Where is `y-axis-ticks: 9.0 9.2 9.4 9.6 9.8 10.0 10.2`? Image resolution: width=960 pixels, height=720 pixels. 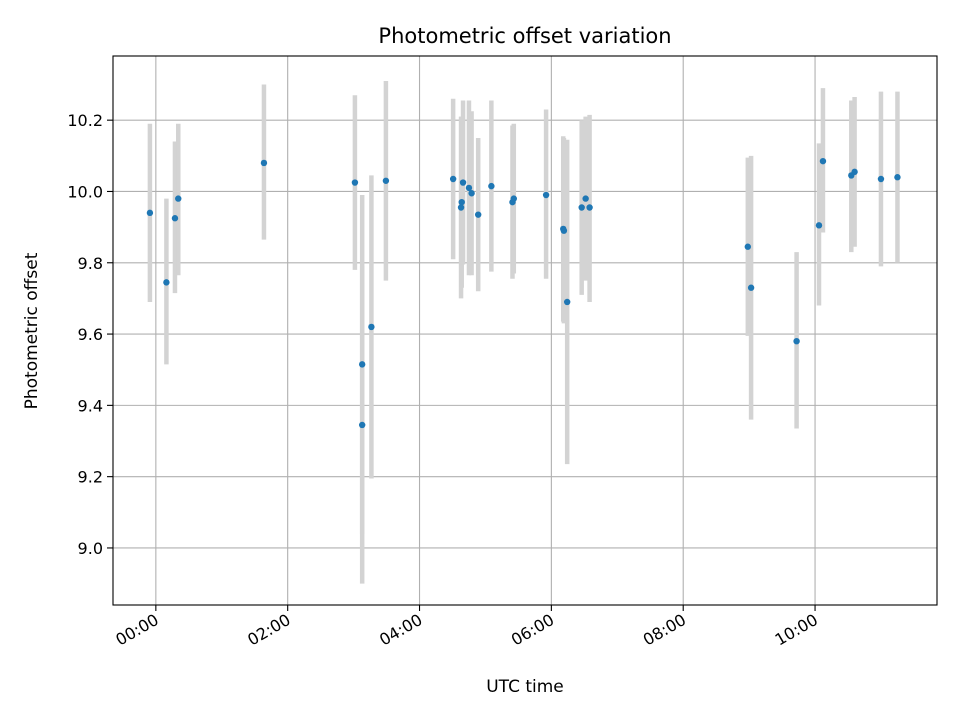 y-axis-ticks: 9.0 9.2 9.4 9.6 9.8 10.0 10.2 is located at coordinates (90, 334).